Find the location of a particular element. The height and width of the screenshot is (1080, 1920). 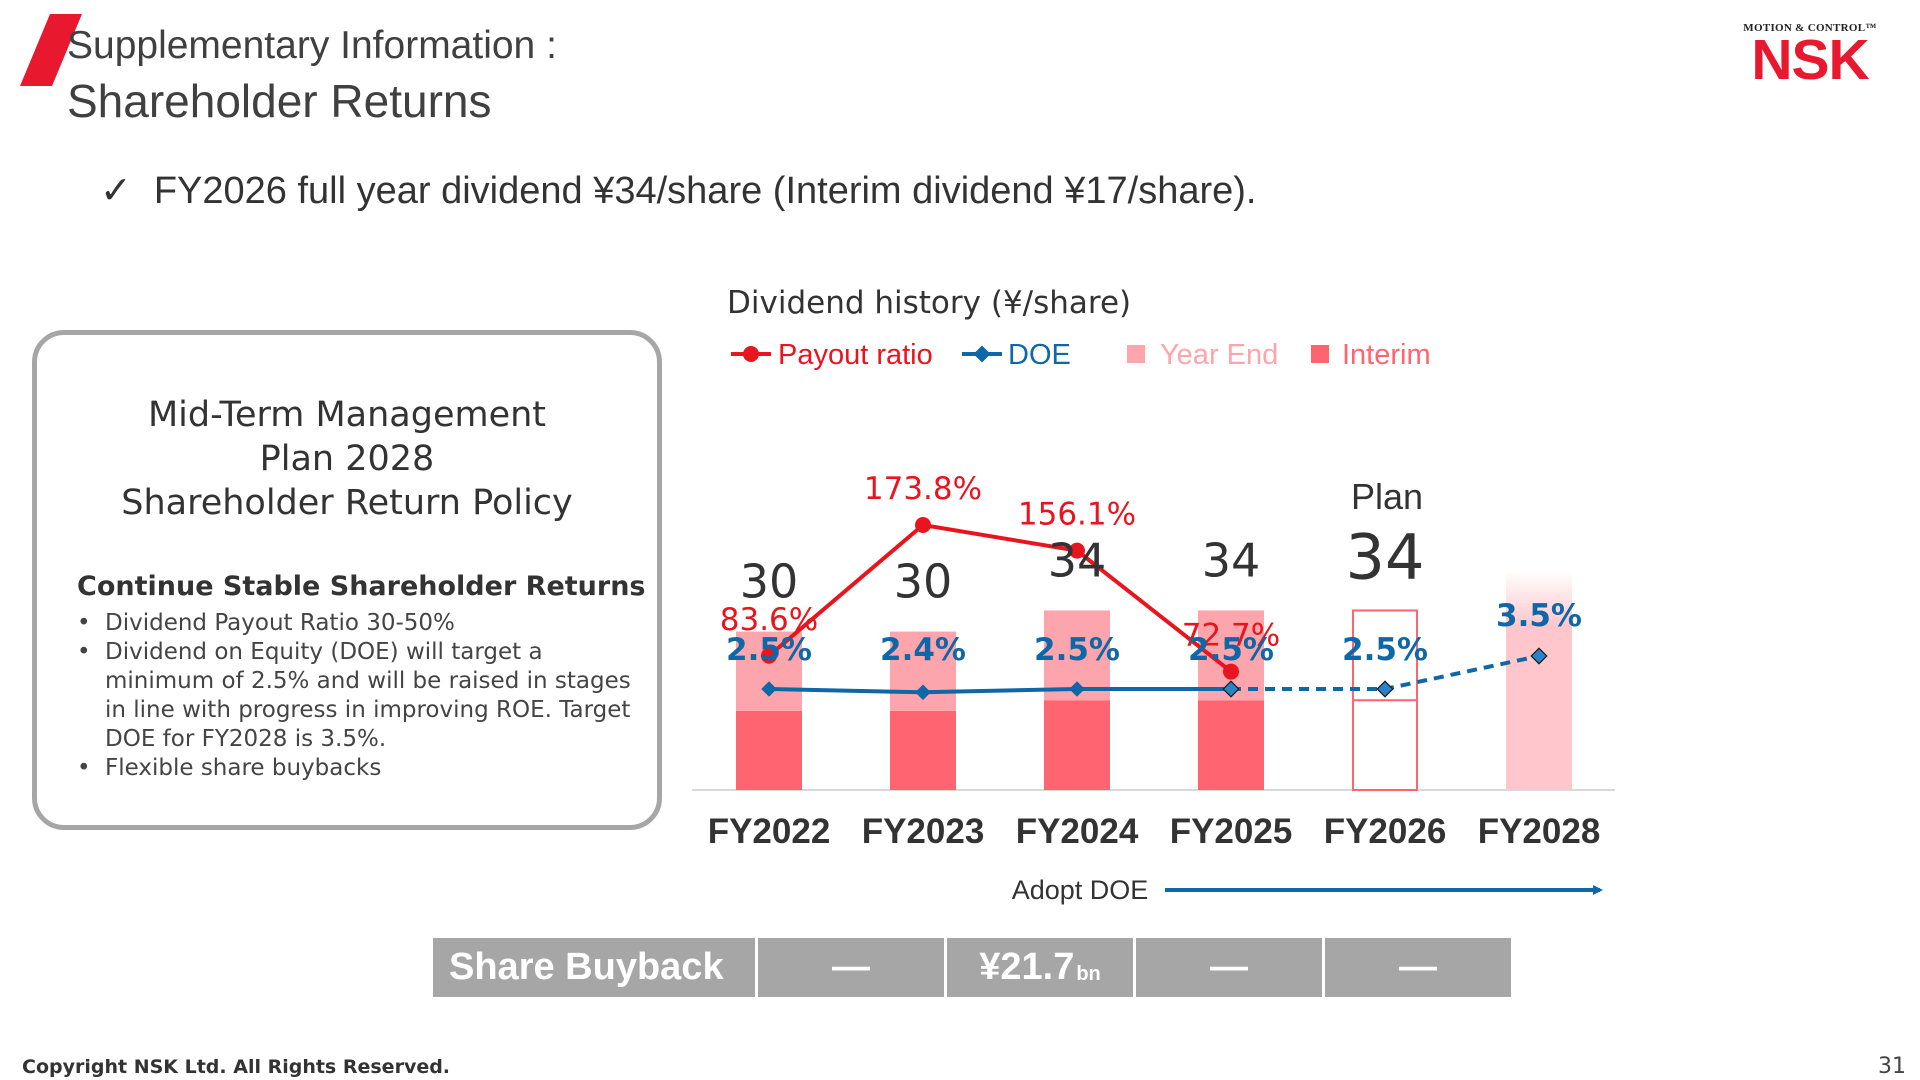

policy-item: Flexible share buybacks is located at coordinates (362, 768).